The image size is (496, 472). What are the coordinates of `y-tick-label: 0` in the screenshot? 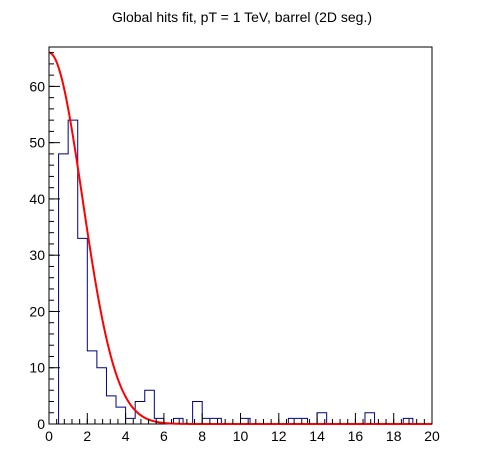 It's located at (41, 424).